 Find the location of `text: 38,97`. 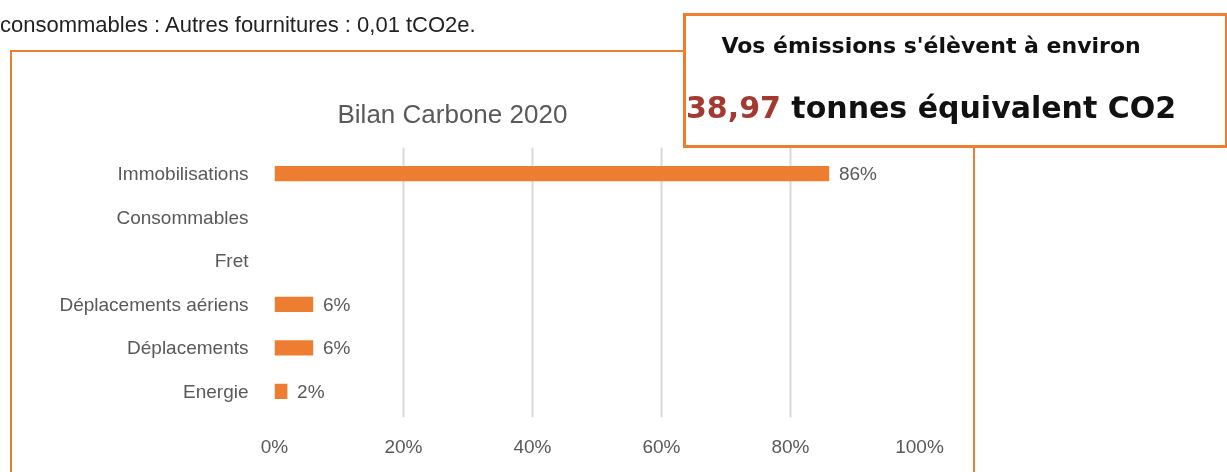

text: 38,97 is located at coordinates (733, 108).